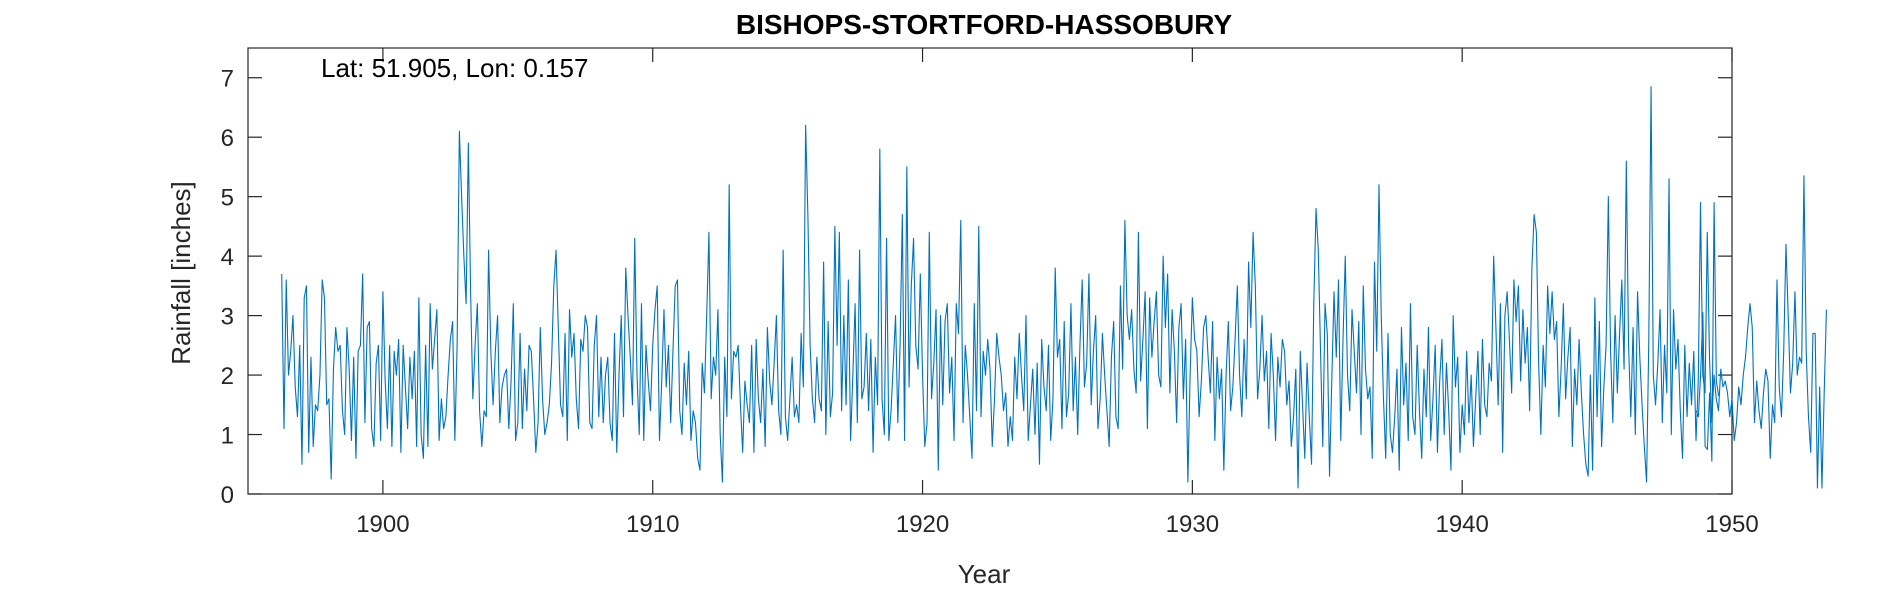  I want to click on y-tick-label: 5, so click(227, 198).